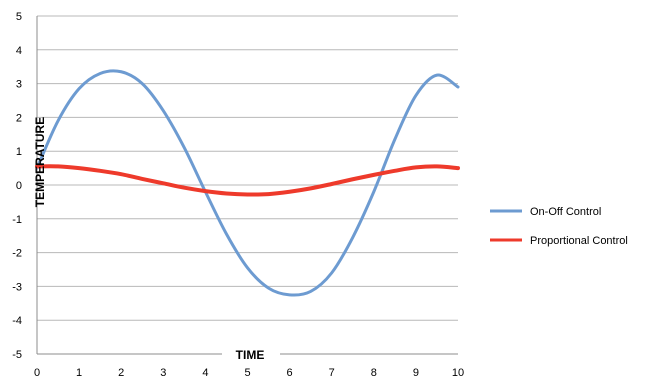  What do you see at coordinates (247, 180) in the screenshot?
I see `series-line-proportional` at bounding box center [247, 180].